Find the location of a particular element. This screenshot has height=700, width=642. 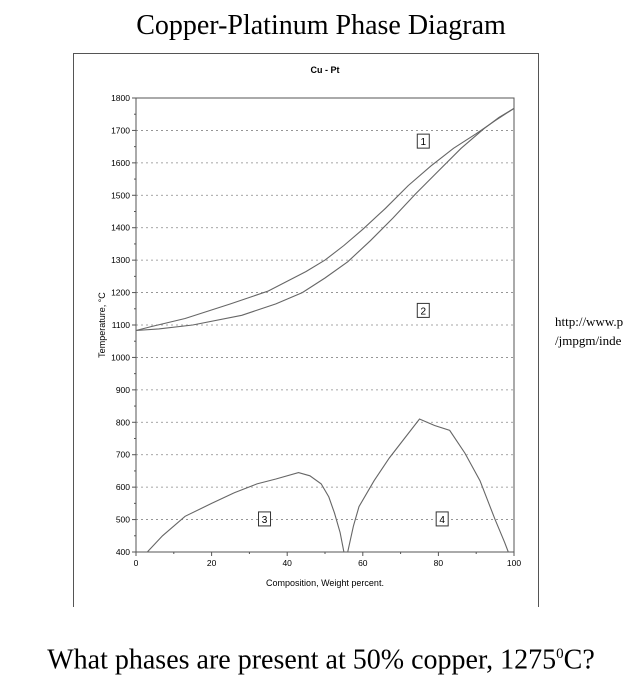

y-tick-label-1600: 1600 is located at coordinates (120, 163).